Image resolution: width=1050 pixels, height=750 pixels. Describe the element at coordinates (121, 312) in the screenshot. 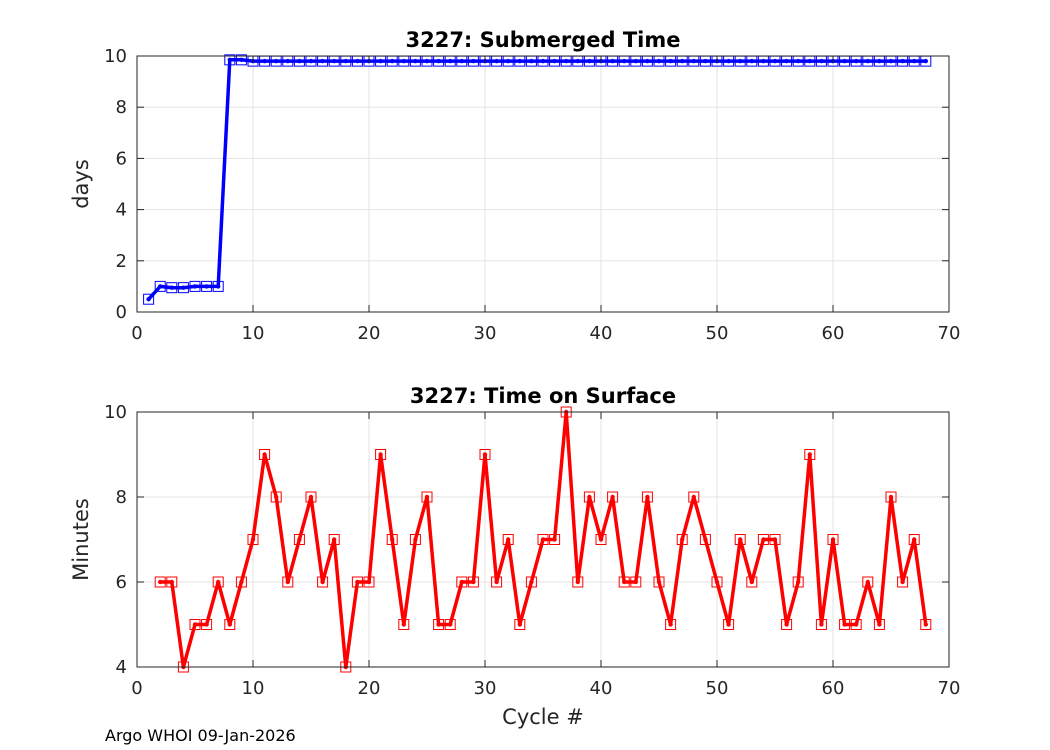

I see `submerged-time-ytick-label: 0` at that location.